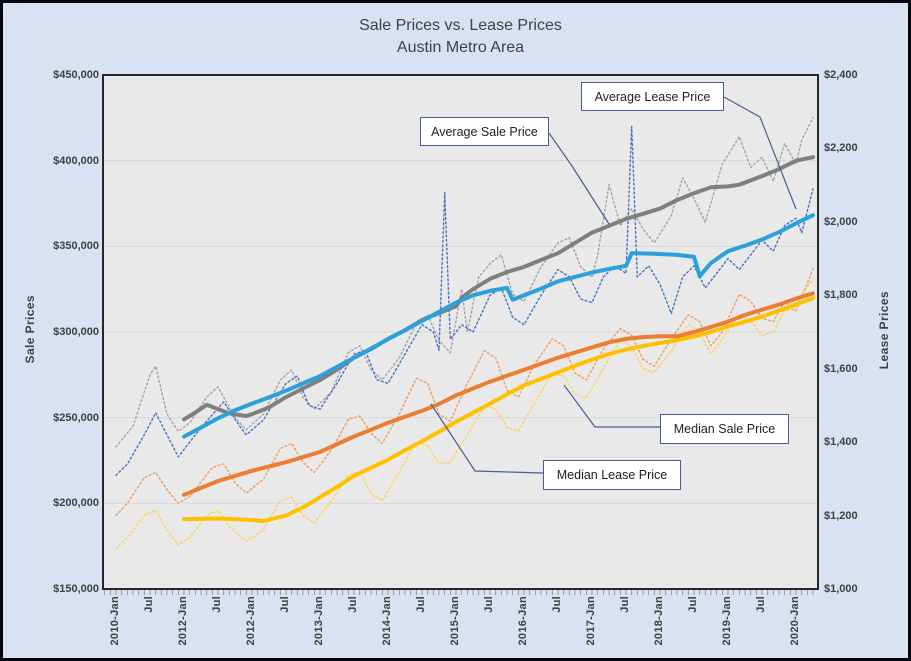  What do you see at coordinates (841, 75) in the screenshot?
I see `right-axis-tick-label: $2,400` at bounding box center [841, 75].